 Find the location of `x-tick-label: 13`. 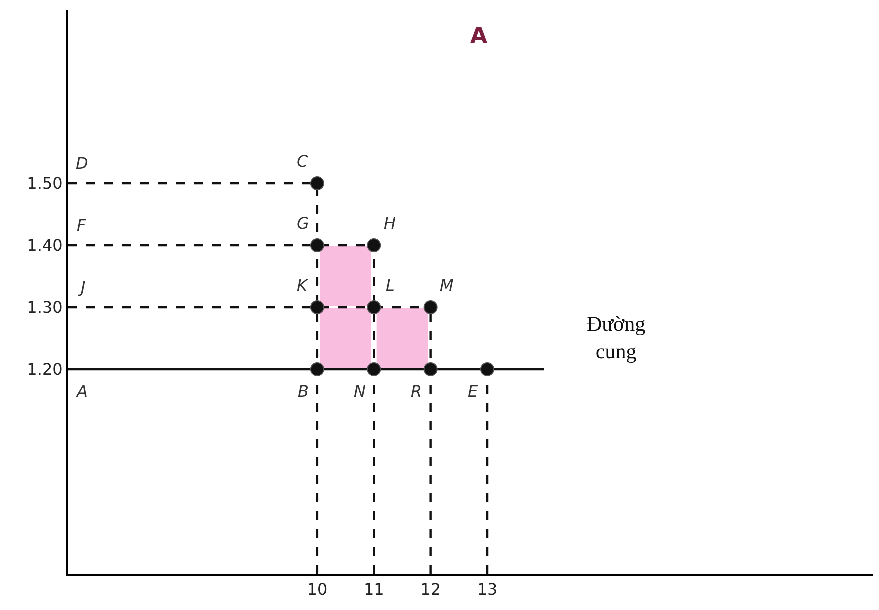

x-tick-label: 13 is located at coordinates (487, 590).